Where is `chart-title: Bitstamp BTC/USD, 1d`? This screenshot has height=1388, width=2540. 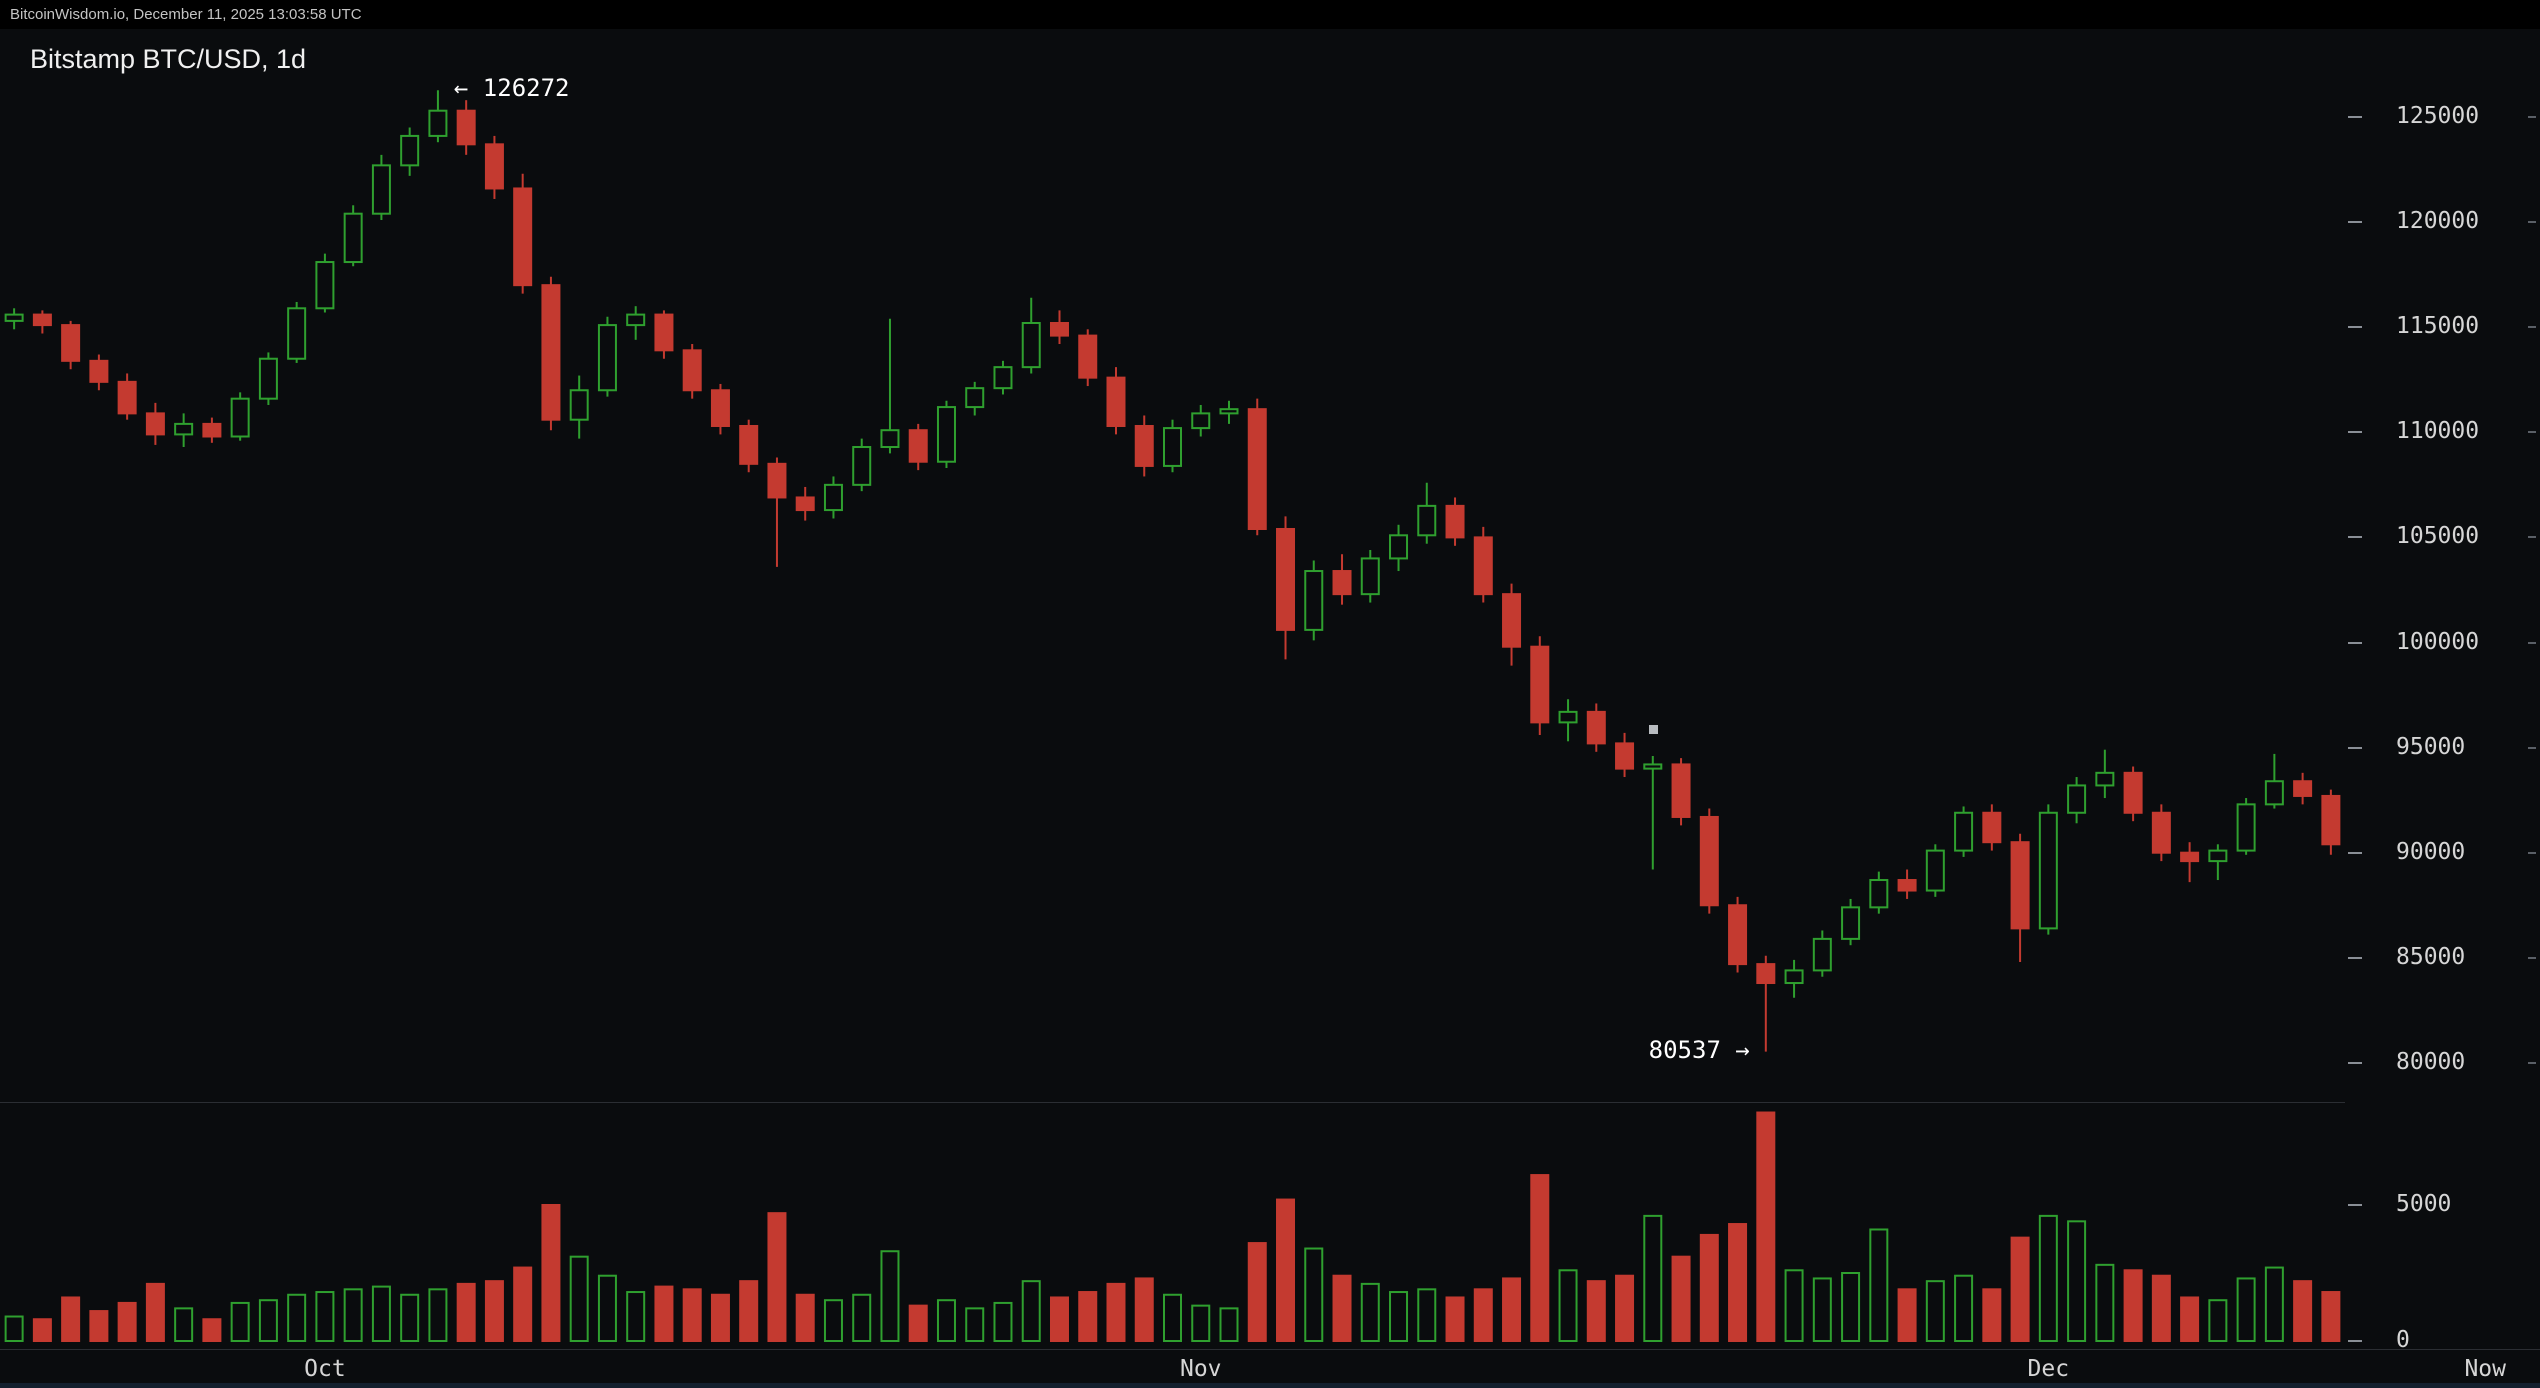 chart-title: Bitstamp BTC/USD, 1d is located at coordinates (168, 59).